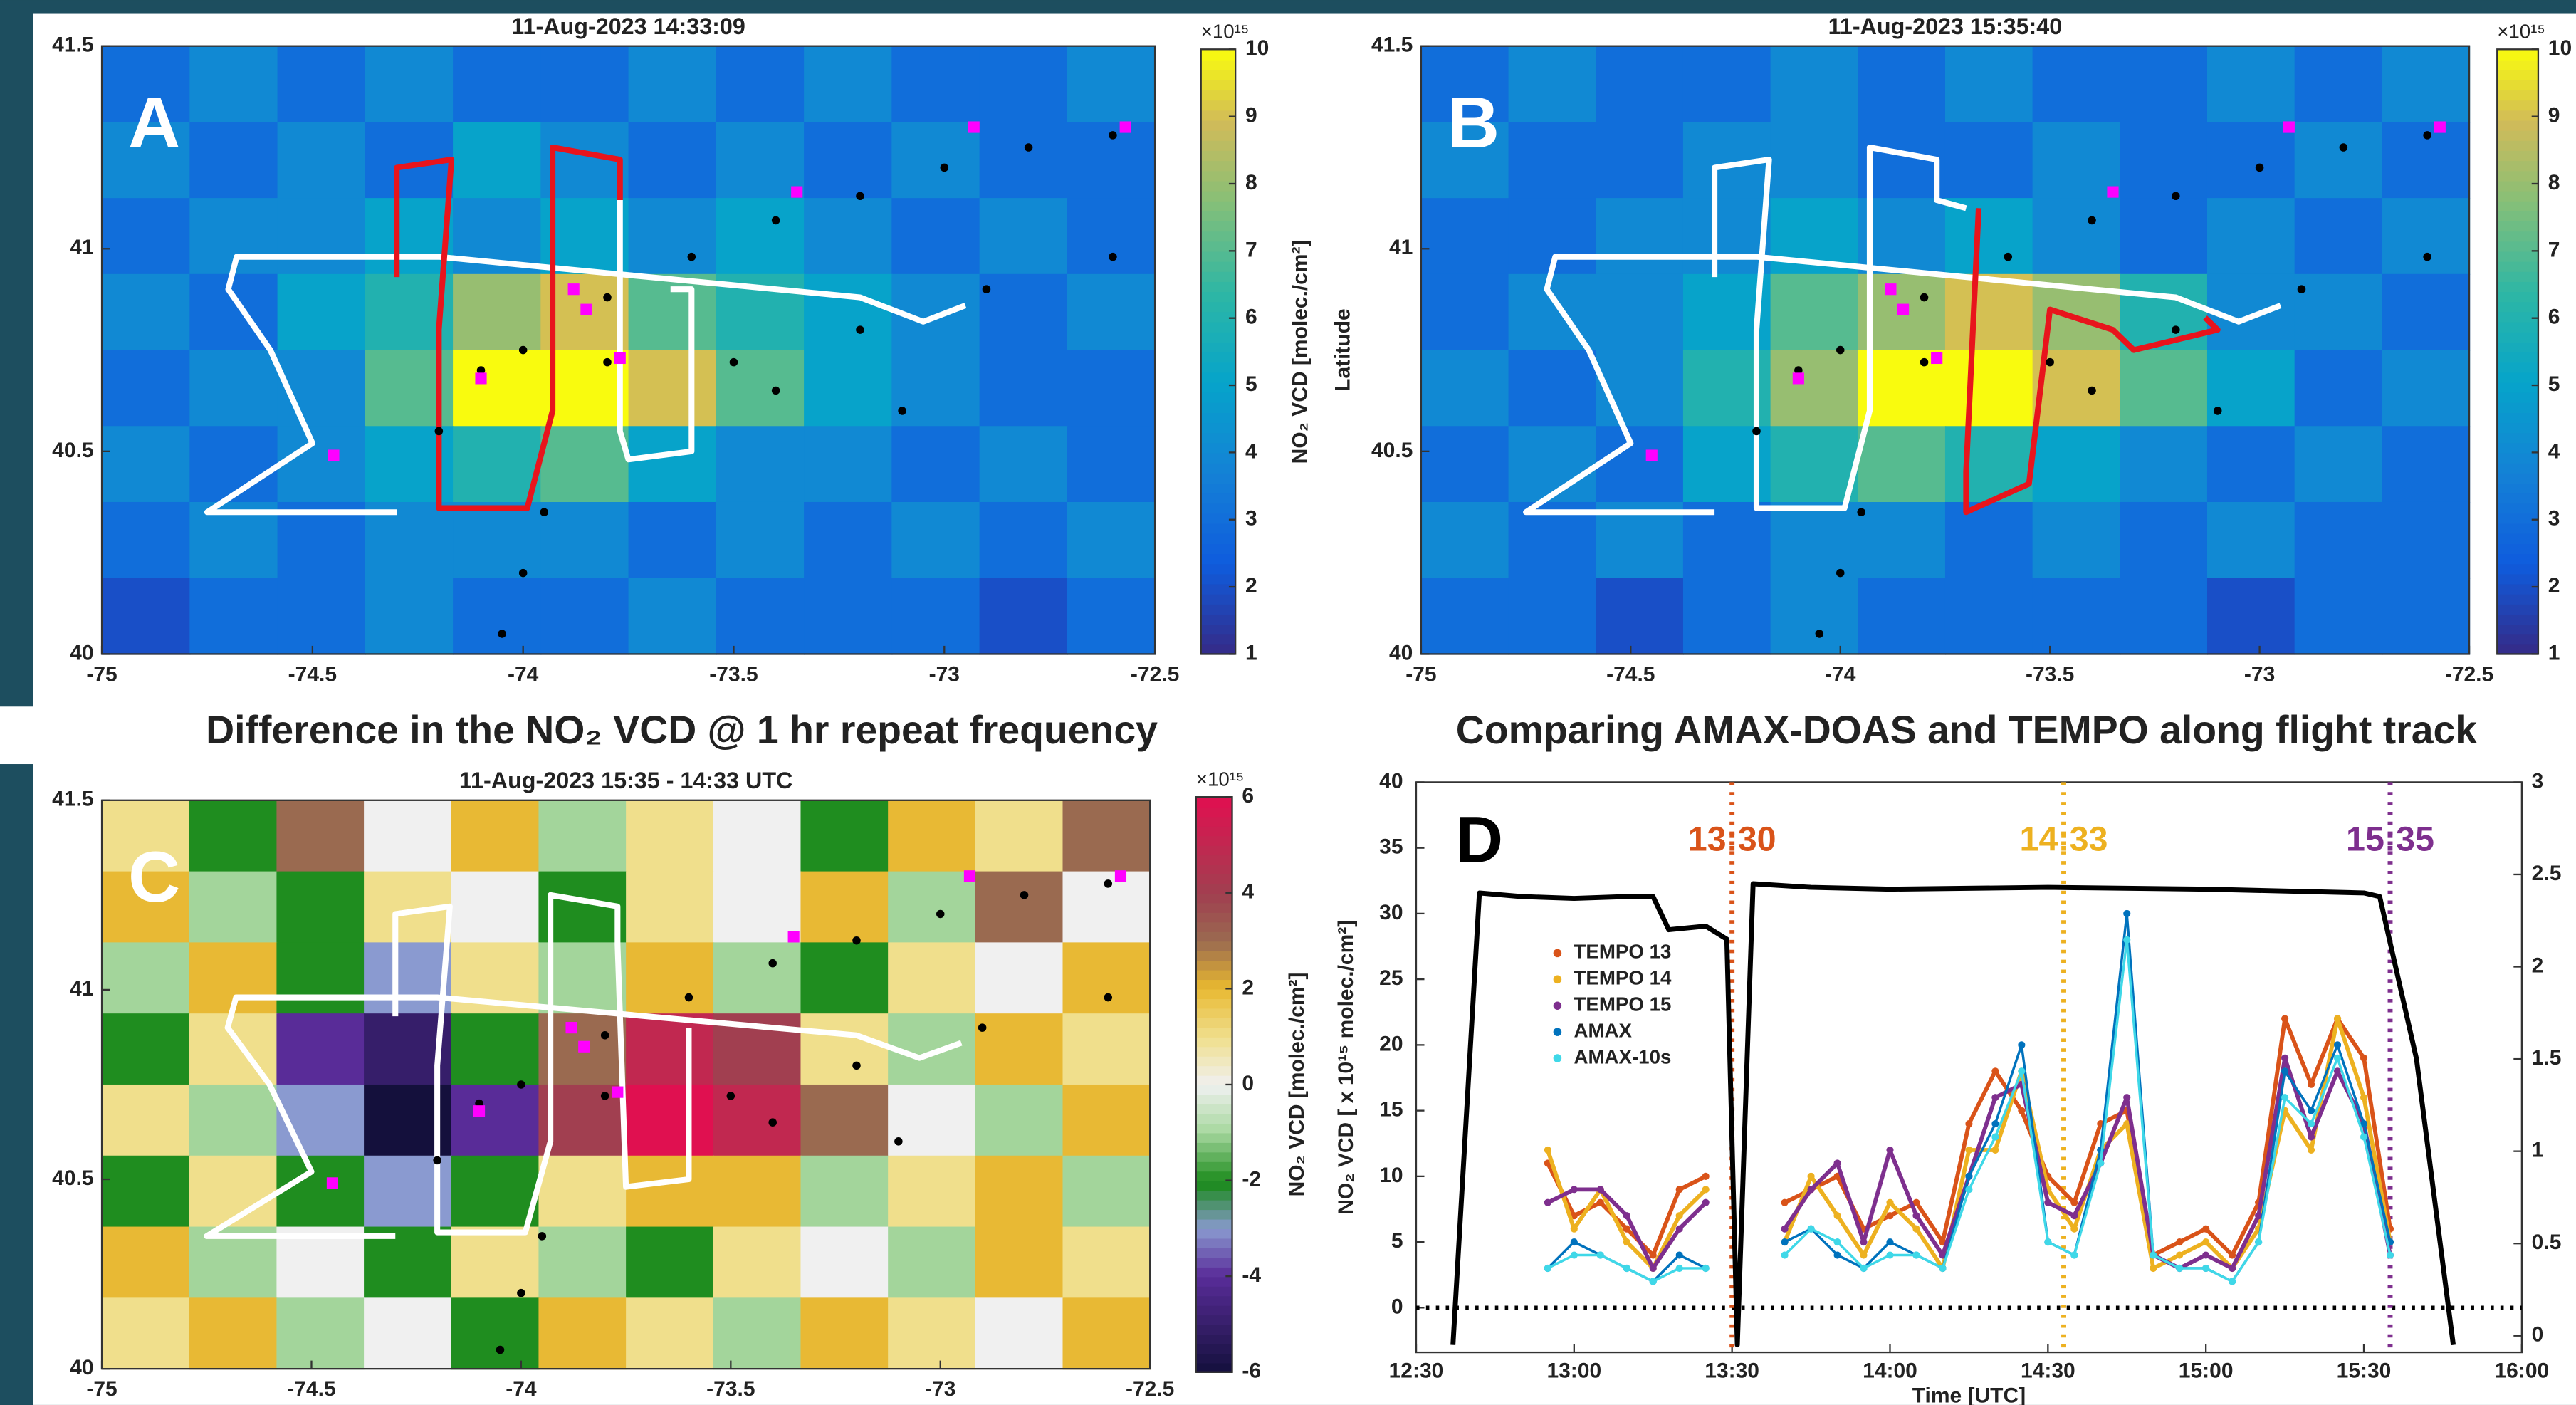  What do you see at coordinates (2554, 451) in the screenshot?
I see `colorbar-tick-label: 4` at bounding box center [2554, 451].